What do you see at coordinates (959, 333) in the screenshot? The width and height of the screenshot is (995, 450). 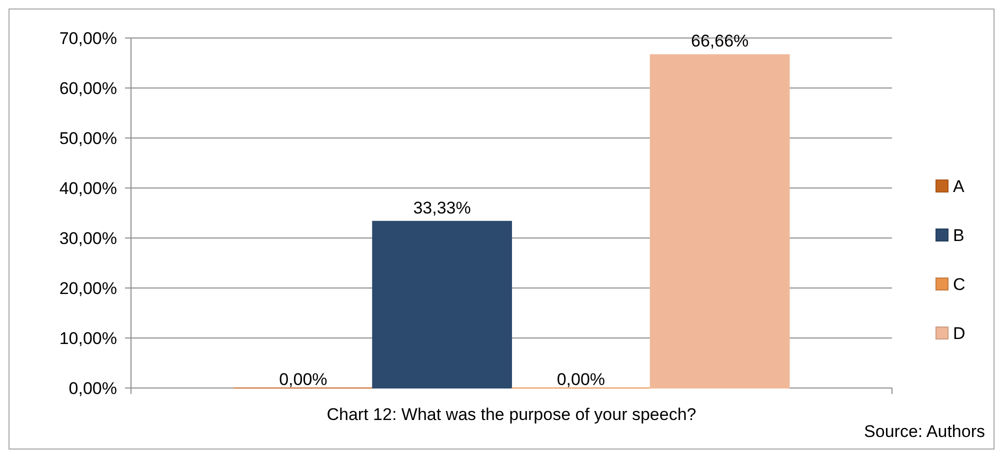 I see `legend-label: D` at bounding box center [959, 333].